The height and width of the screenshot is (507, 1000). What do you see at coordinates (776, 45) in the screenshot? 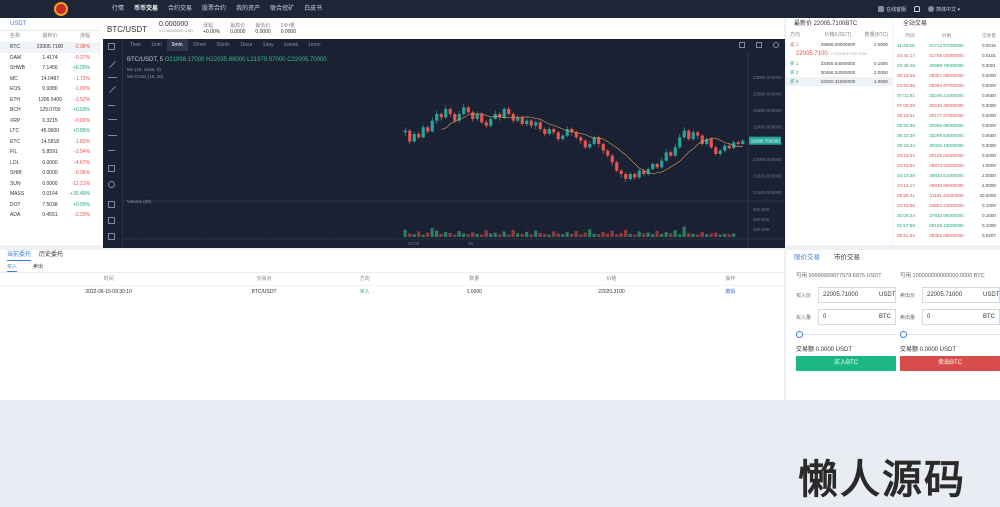
I see `settings-gear-icon` at bounding box center [776, 45].